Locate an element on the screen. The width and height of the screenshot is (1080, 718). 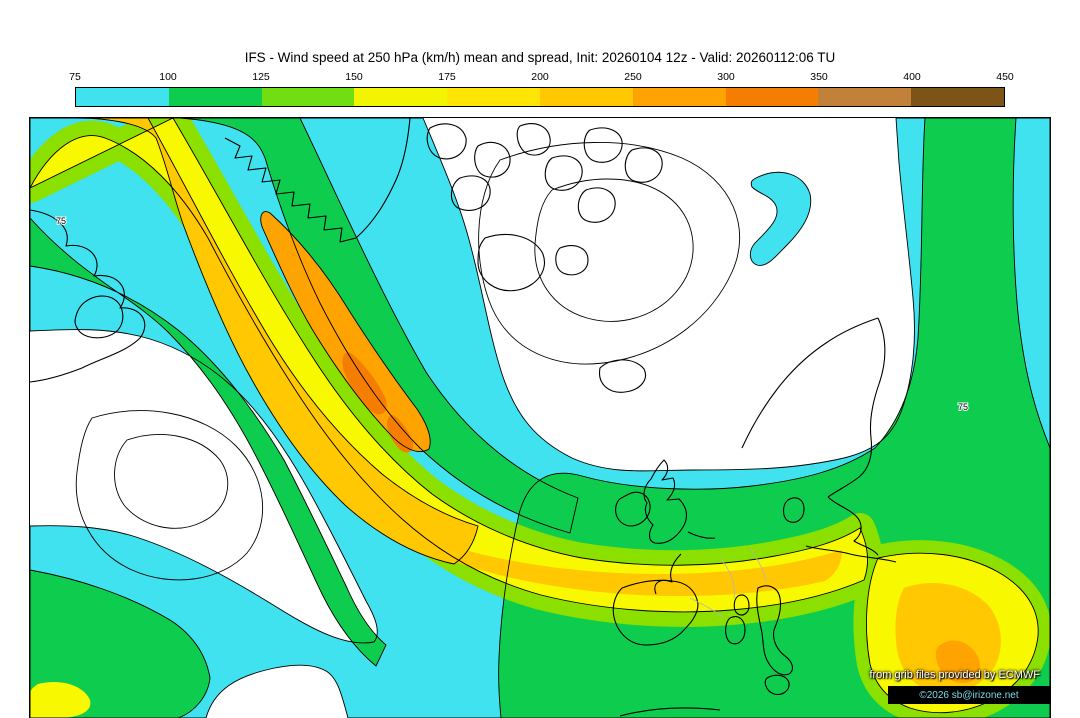
norway-west-coast is located at coordinates (810, 383).